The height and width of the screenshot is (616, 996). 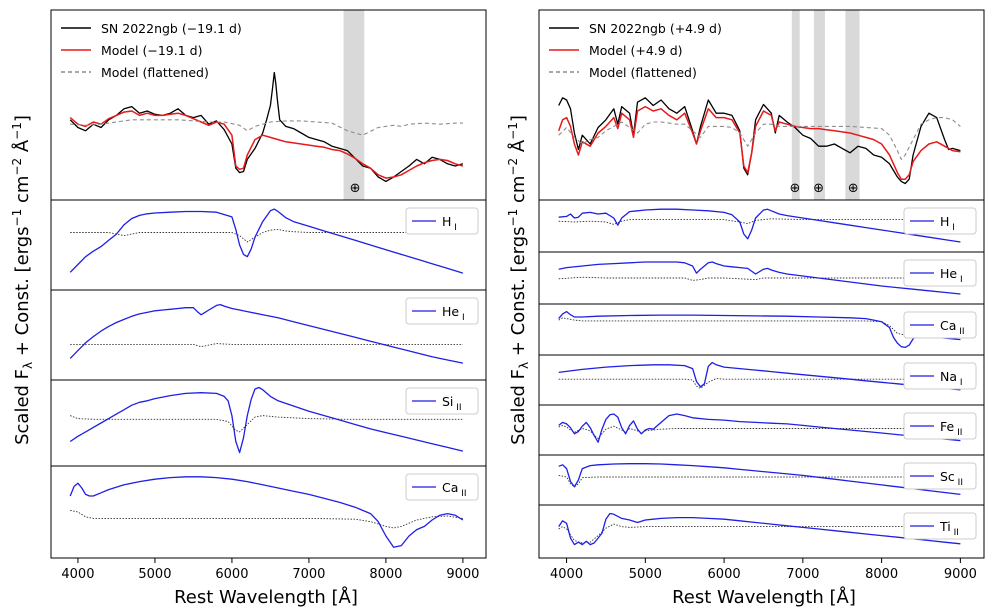 What do you see at coordinates (960, 574) in the screenshot?
I see `x-tick-label-right-5: 9000` at bounding box center [960, 574].